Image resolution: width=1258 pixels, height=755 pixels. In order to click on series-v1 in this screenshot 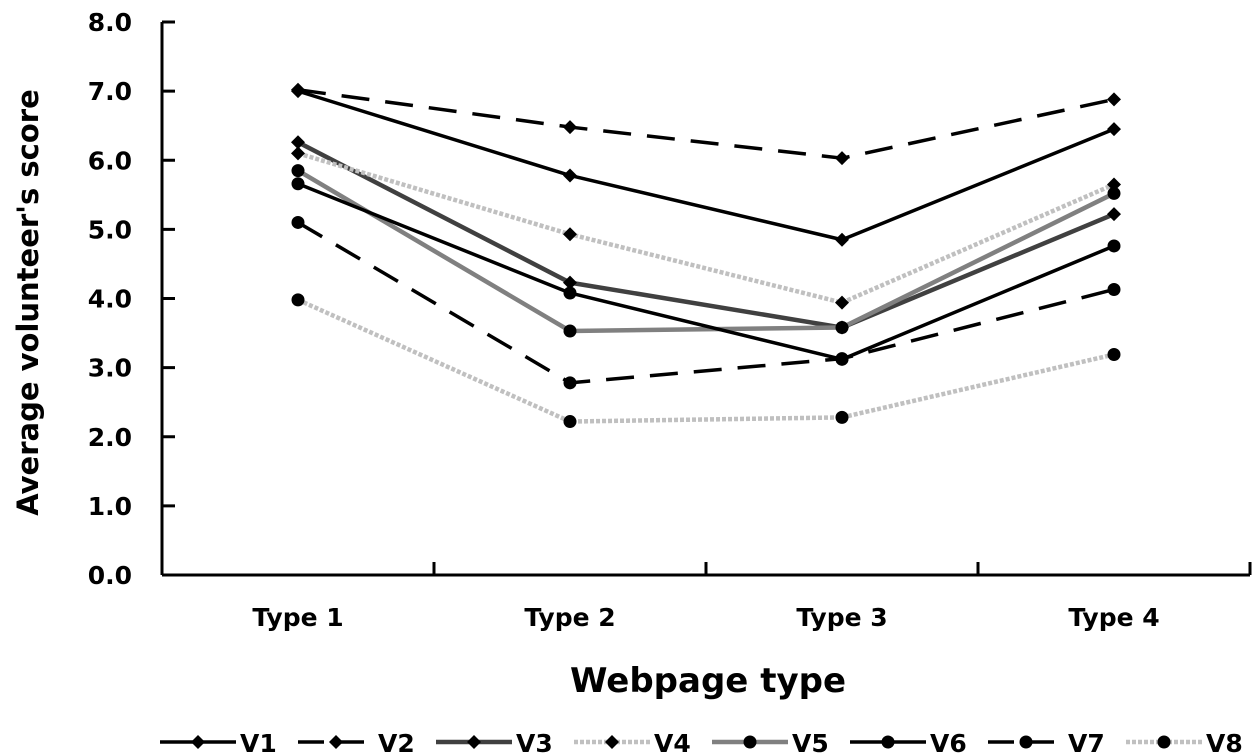, I will do `click(706, 165)`.